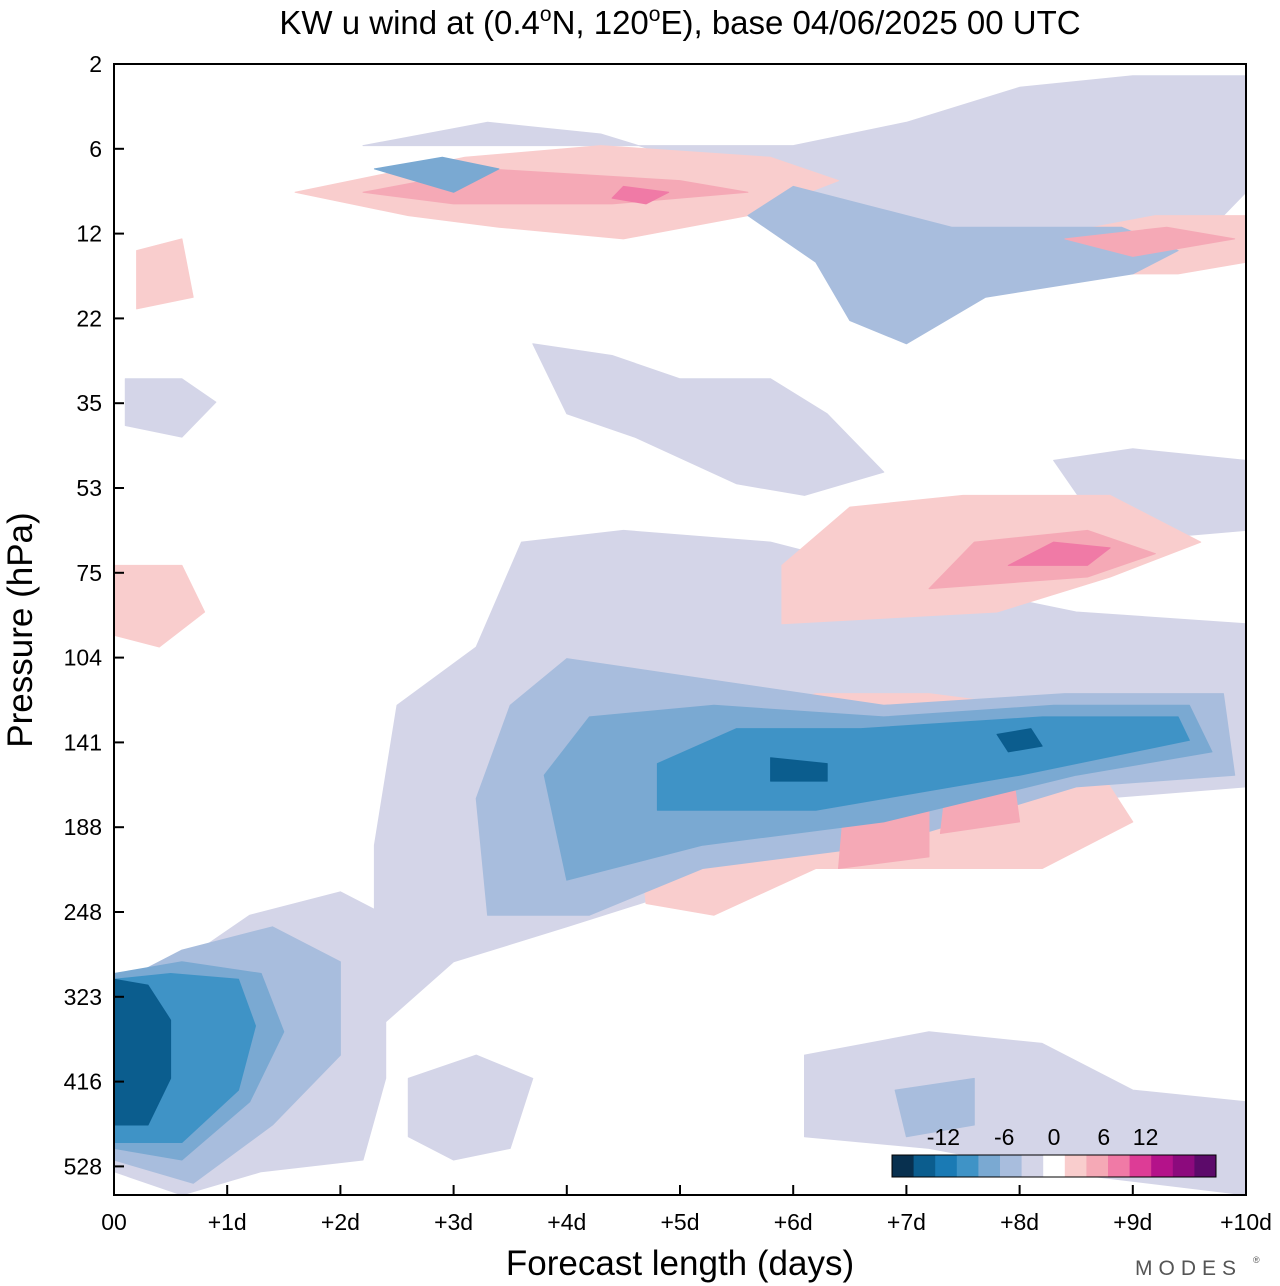 This screenshot has width=1280, height=1286. What do you see at coordinates (1054, 1137) in the screenshot?
I see `colorbar-label: 0` at bounding box center [1054, 1137].